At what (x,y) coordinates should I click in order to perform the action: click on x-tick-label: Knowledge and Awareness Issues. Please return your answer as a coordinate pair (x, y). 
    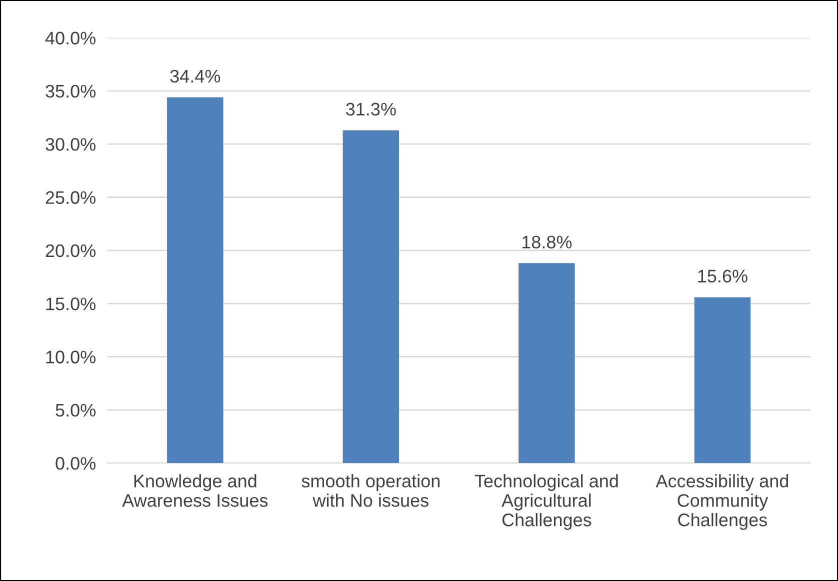
    Looking at the image, I should click on (195, 490).